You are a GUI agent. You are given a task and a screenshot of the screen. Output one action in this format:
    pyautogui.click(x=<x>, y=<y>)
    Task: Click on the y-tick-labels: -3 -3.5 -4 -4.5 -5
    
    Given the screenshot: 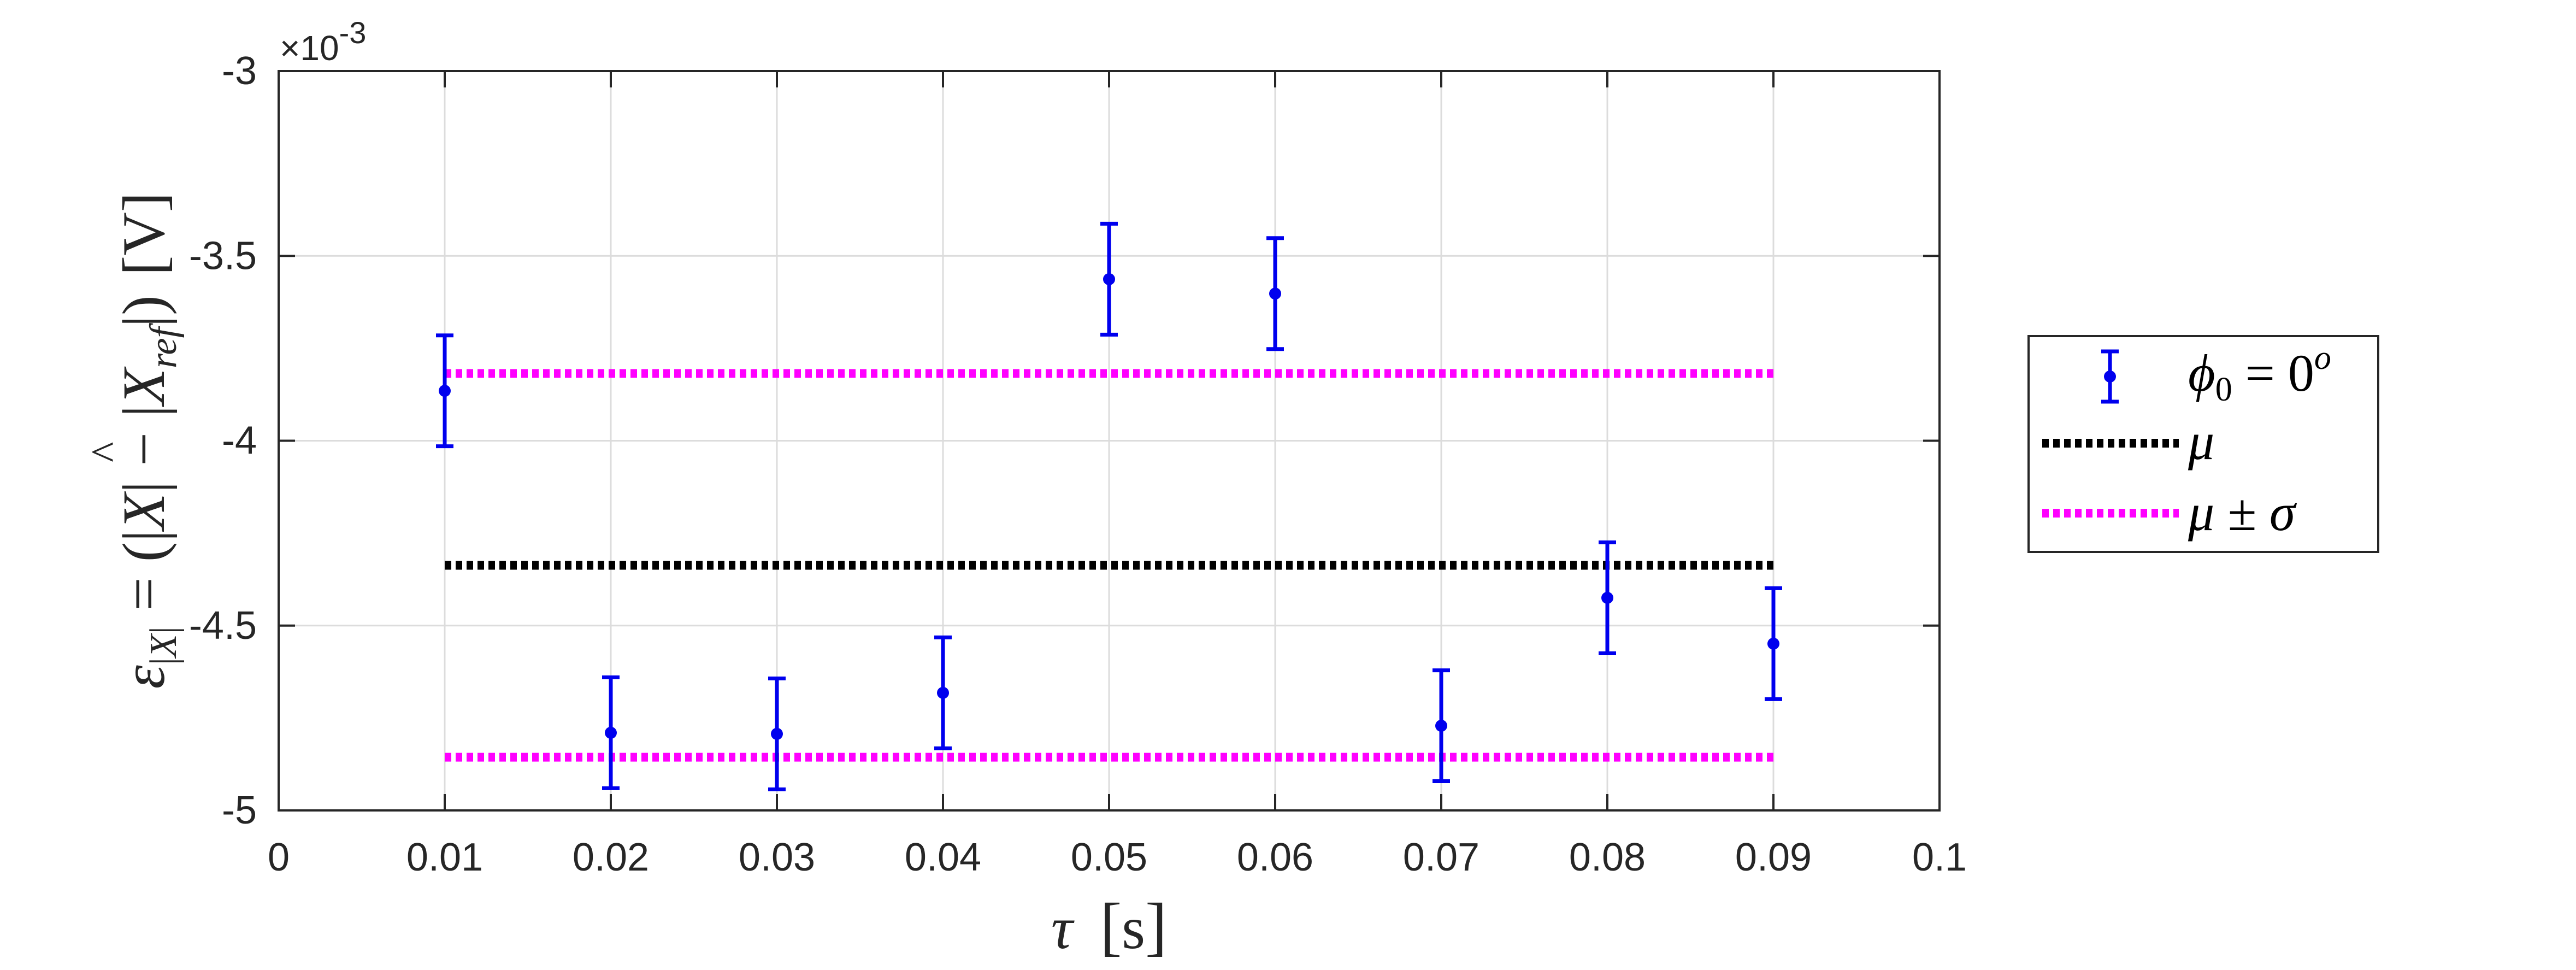 What is the action you would take?
    pyautogui.click(x=223, y=441)
    